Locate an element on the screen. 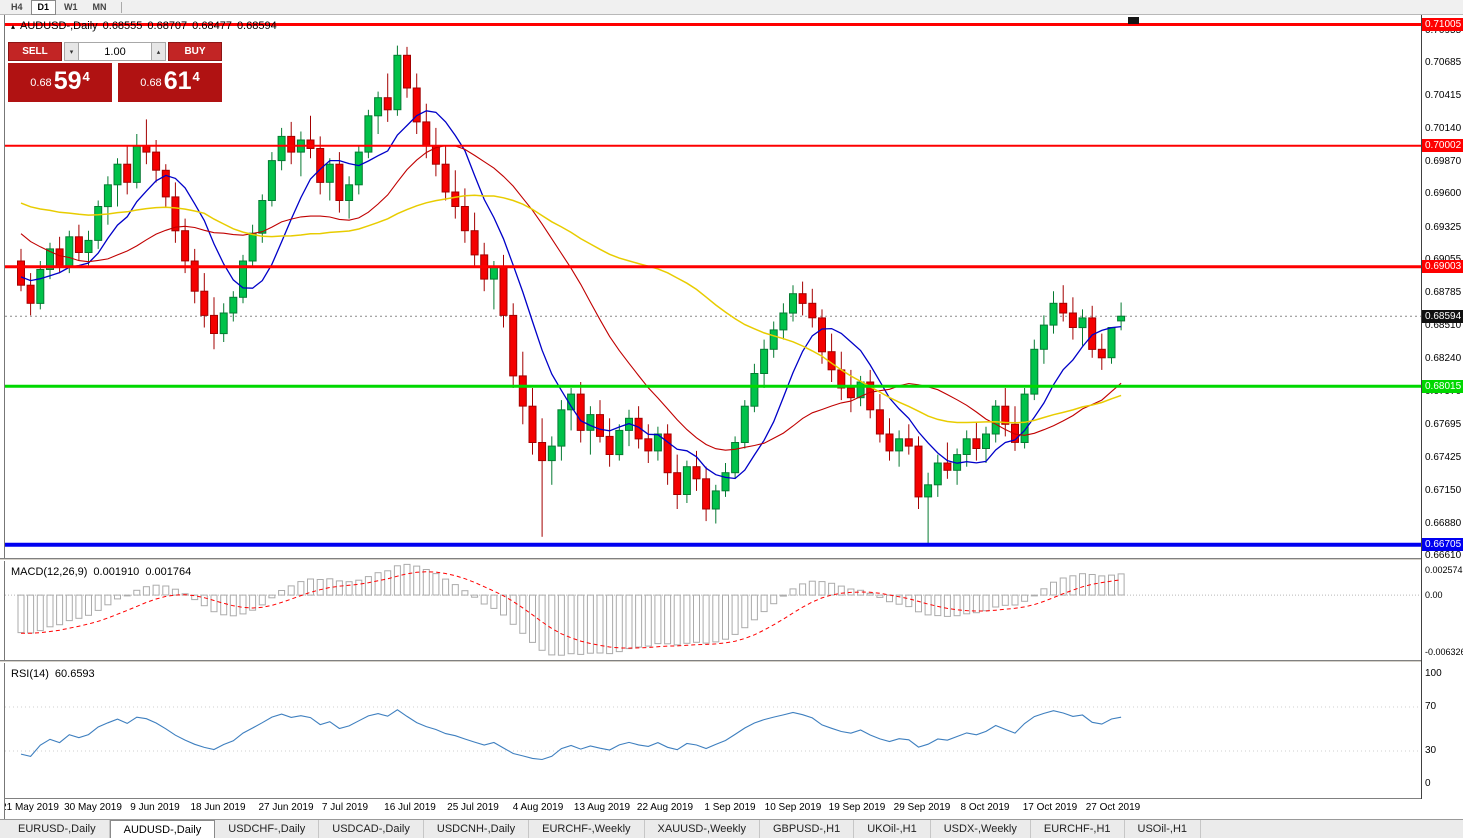 This screenshot has height=838, width=1463. date-tick: 22 Aug 2019 is located at coordinates (665, 807).